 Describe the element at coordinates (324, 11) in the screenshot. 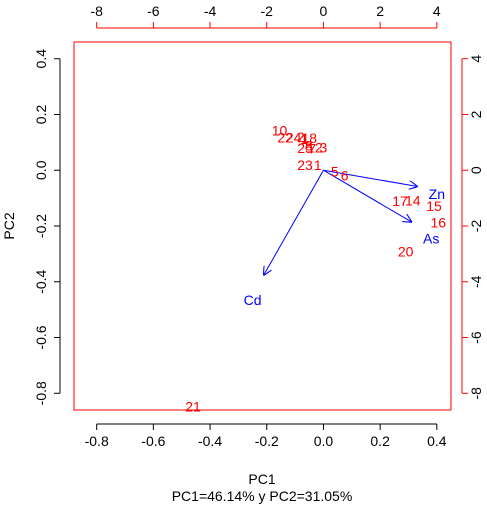

I see `top-tick-label: 0` at that location.